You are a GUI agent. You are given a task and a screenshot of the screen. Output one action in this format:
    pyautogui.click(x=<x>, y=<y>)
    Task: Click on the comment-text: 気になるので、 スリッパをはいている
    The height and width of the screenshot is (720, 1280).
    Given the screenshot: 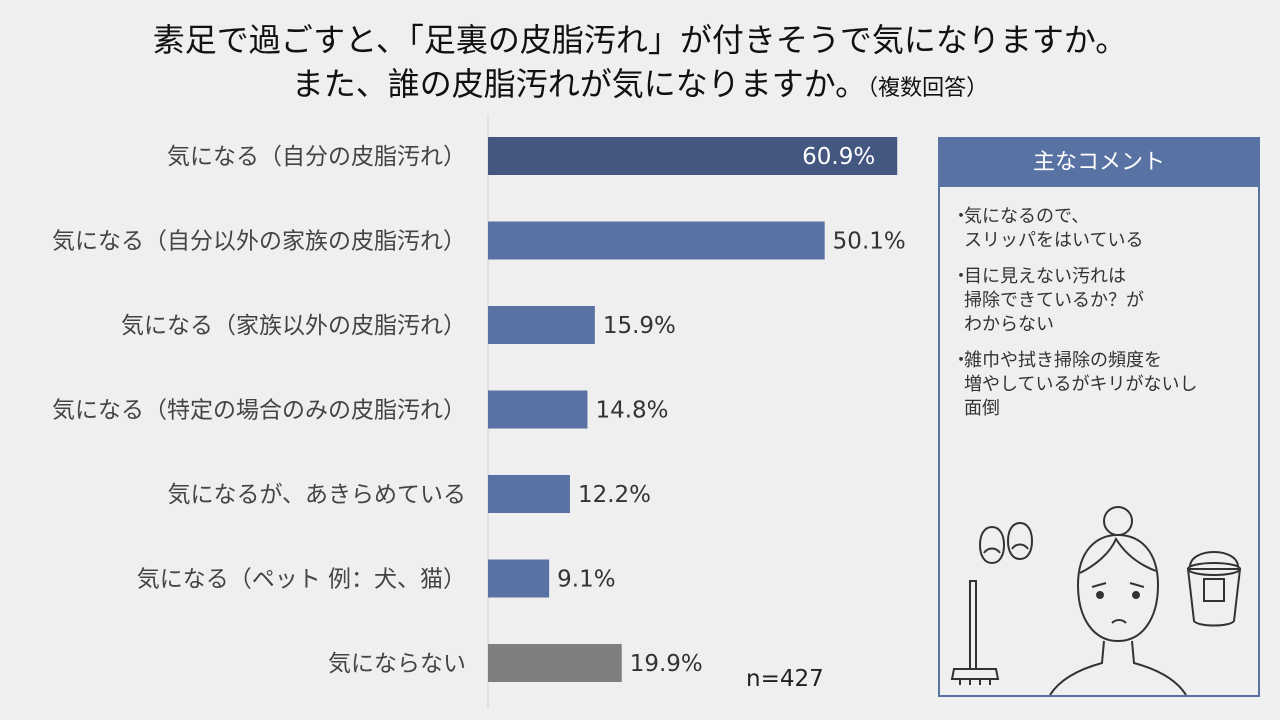 What is the action you would take?
    pyautogui.click(x=1054, y=228)
    